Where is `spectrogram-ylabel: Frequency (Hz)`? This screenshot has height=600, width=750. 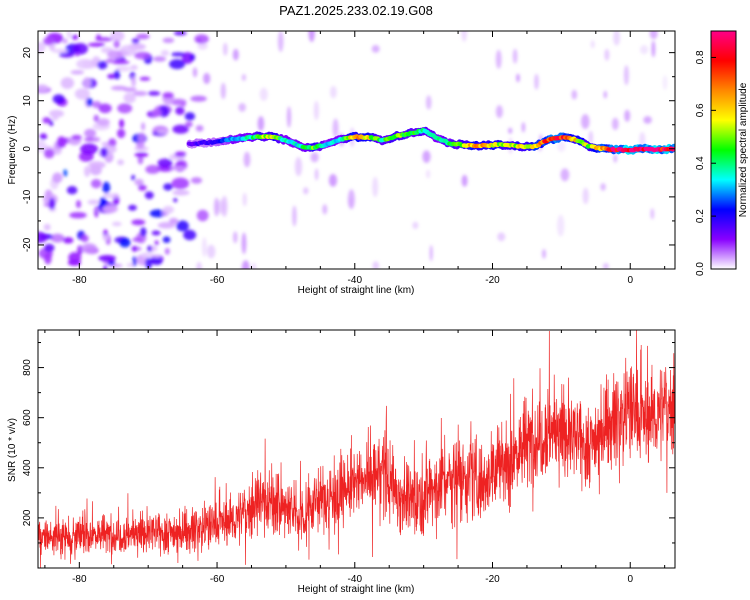 spectrogram-ylabel: Frequency (Hz) is located at coordinates (12, 150).